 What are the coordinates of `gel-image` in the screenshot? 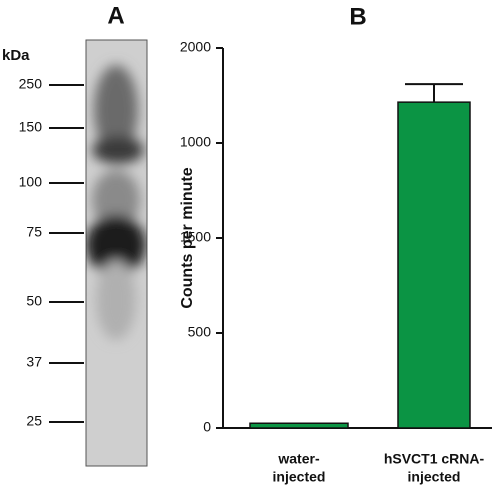 It's located at (116, 253).